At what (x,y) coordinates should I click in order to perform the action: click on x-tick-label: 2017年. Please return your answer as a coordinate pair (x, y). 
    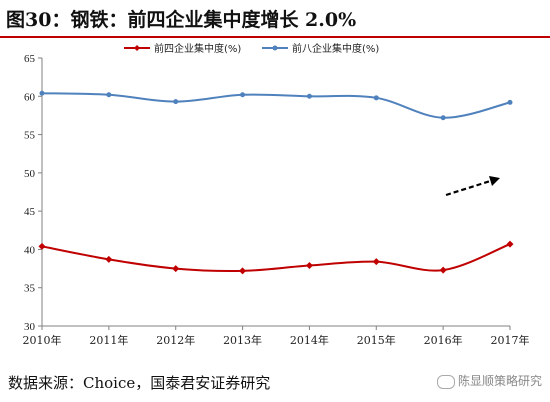
    Looking at the image, I should click on (510, 340).